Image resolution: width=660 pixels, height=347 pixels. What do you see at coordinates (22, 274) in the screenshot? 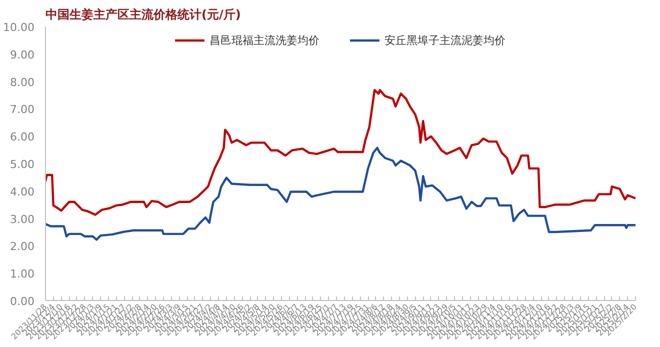
I see `y-tick-label: 1.00` at bounding box center [22, 274].